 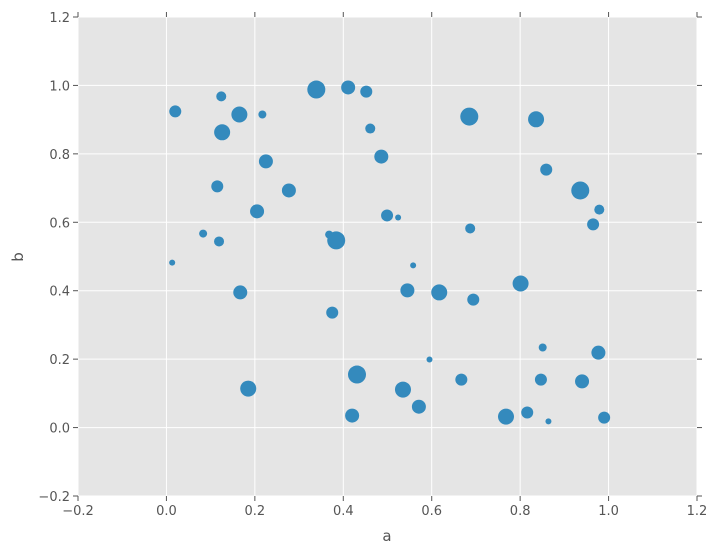 What do you see at coordinates (59, 155) in the screenshot?
I see `y-tick-label: 0.8` at bounding box center [59, 155].